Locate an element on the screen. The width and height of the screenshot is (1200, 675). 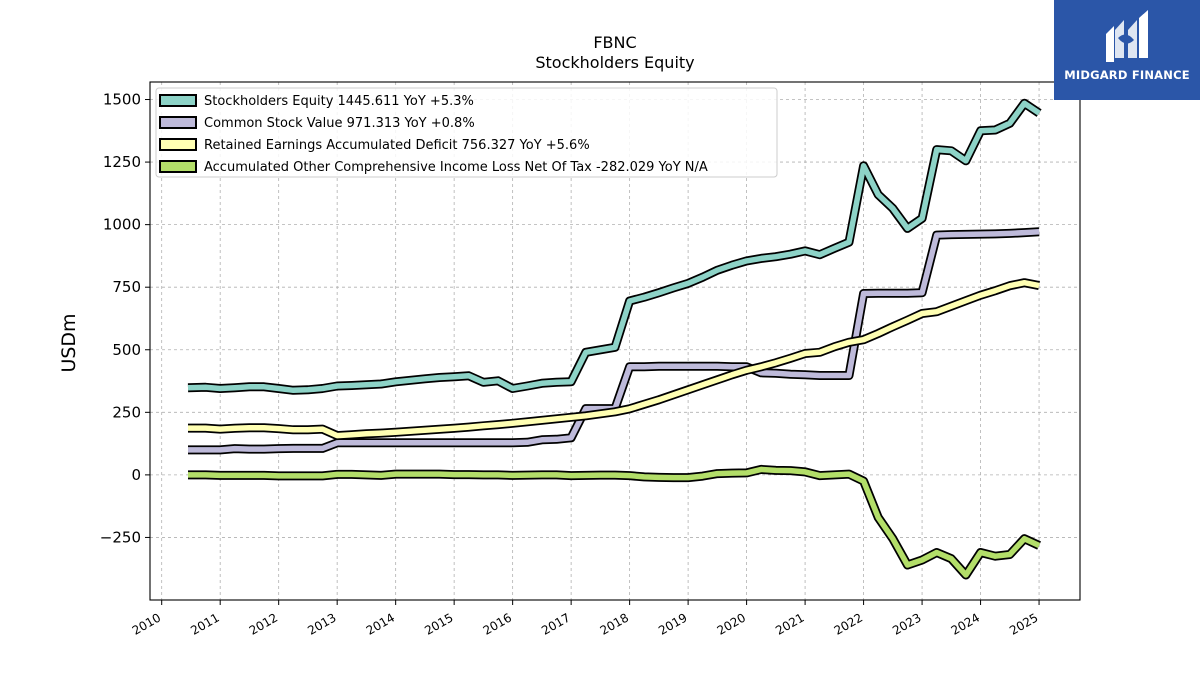
x-tick-label: 2019 is located at coordinates (672, 623).